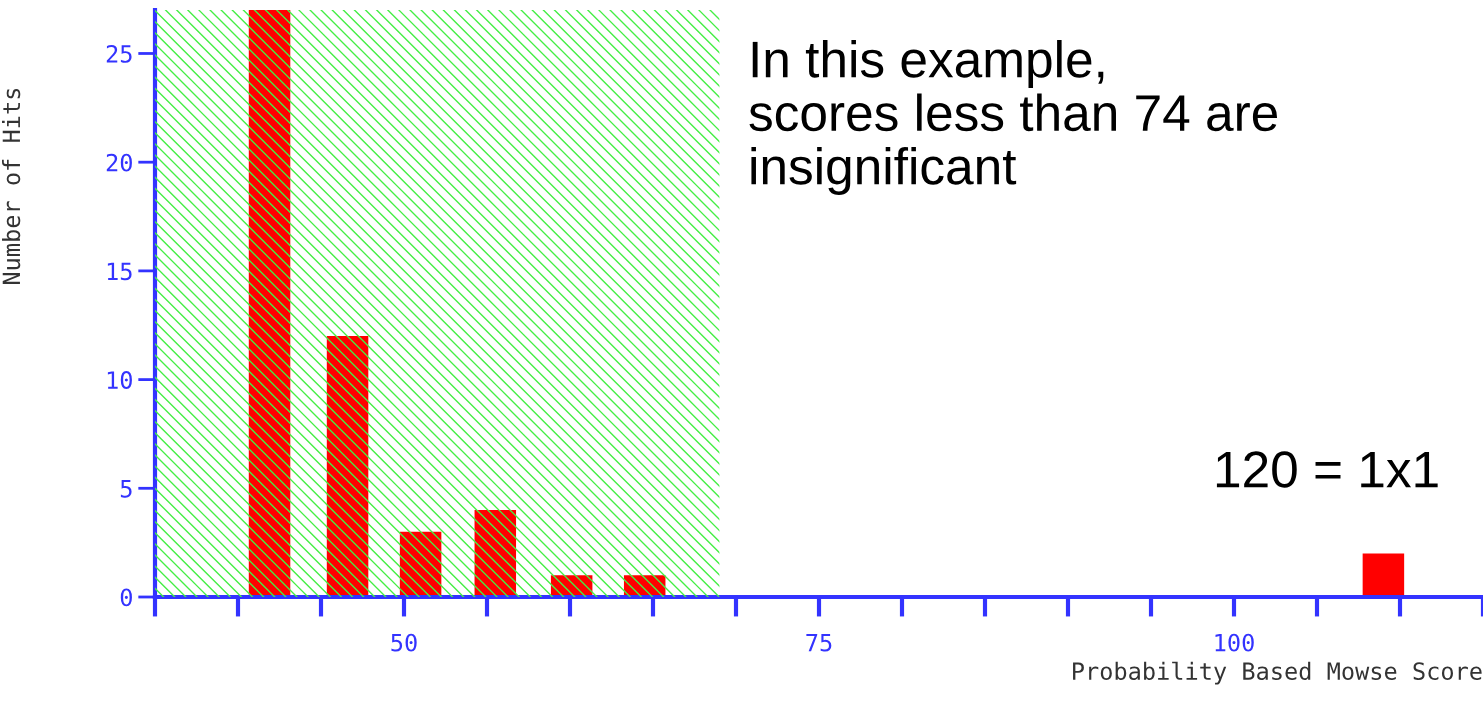  What do you see at coordinates (119, 380) in the screenshot?
I see `y-tick-label: 10` at bounding box center [119, 380].